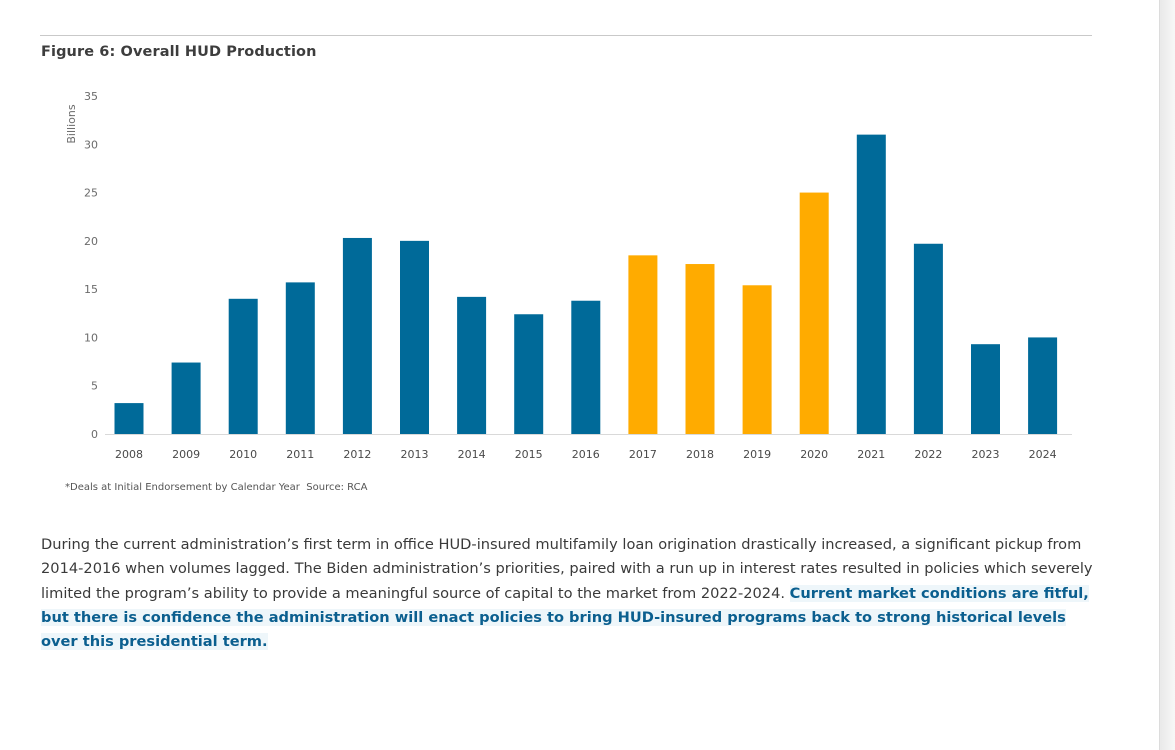  I want to click on x-tick-label: 2021, so click(871, 454).